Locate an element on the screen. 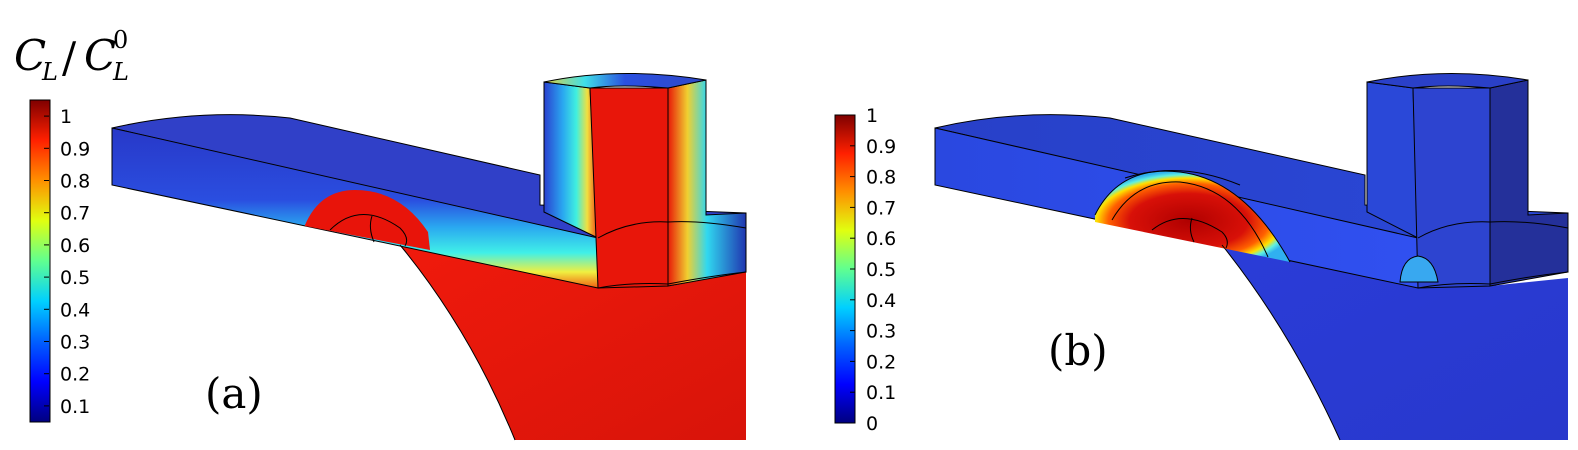 The width and height of the screenshot is (1578, 450). panel-b-colorbar-tick-label: 0.9 is located at coordinates (881, 147).